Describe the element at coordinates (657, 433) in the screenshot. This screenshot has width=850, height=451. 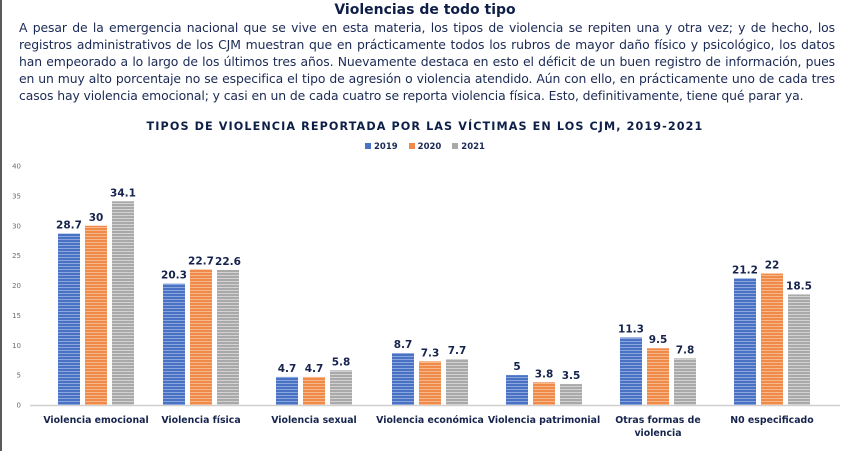
I see `category-label: violencia` at that location.